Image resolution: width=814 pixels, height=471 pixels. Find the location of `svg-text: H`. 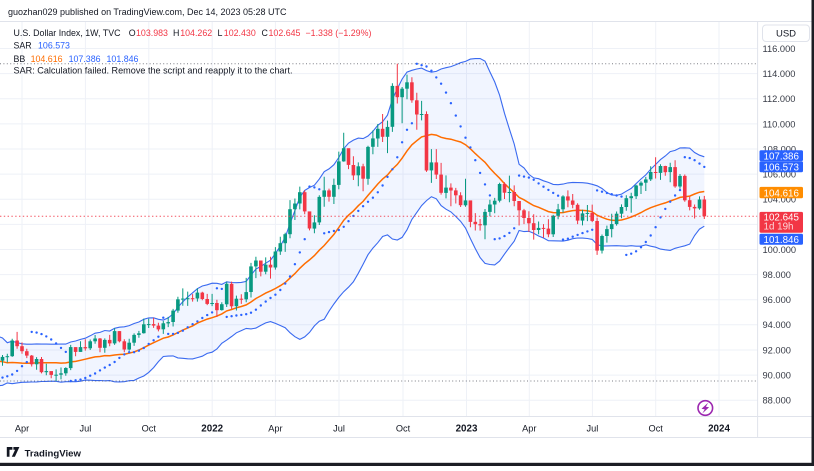

svg-text: H is located at coordinates (176, 33).